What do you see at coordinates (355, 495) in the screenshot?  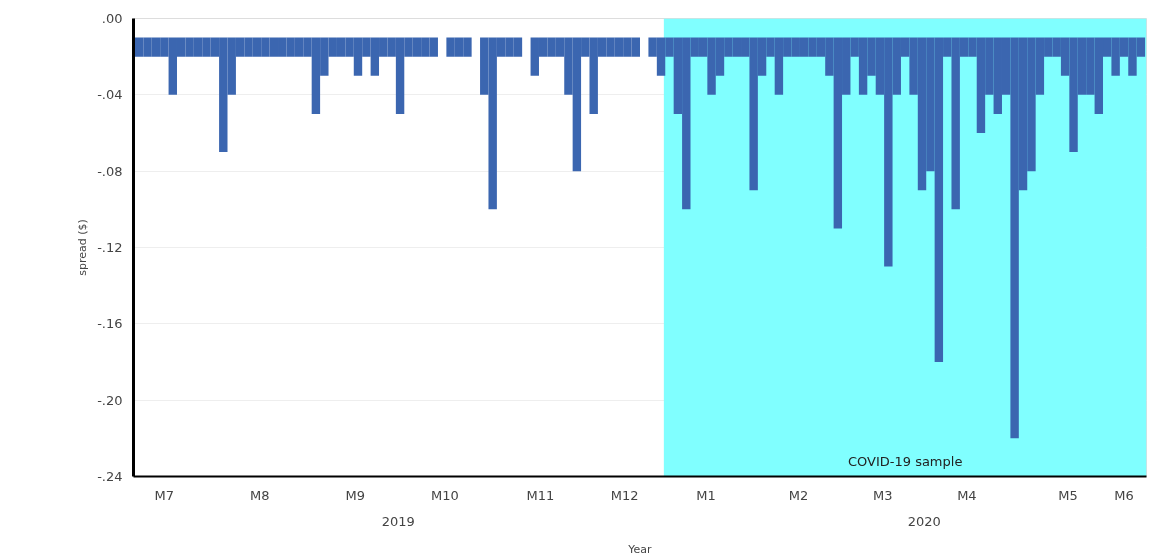 I see `x-tick-label: M9` at bounding box center [355, 495].